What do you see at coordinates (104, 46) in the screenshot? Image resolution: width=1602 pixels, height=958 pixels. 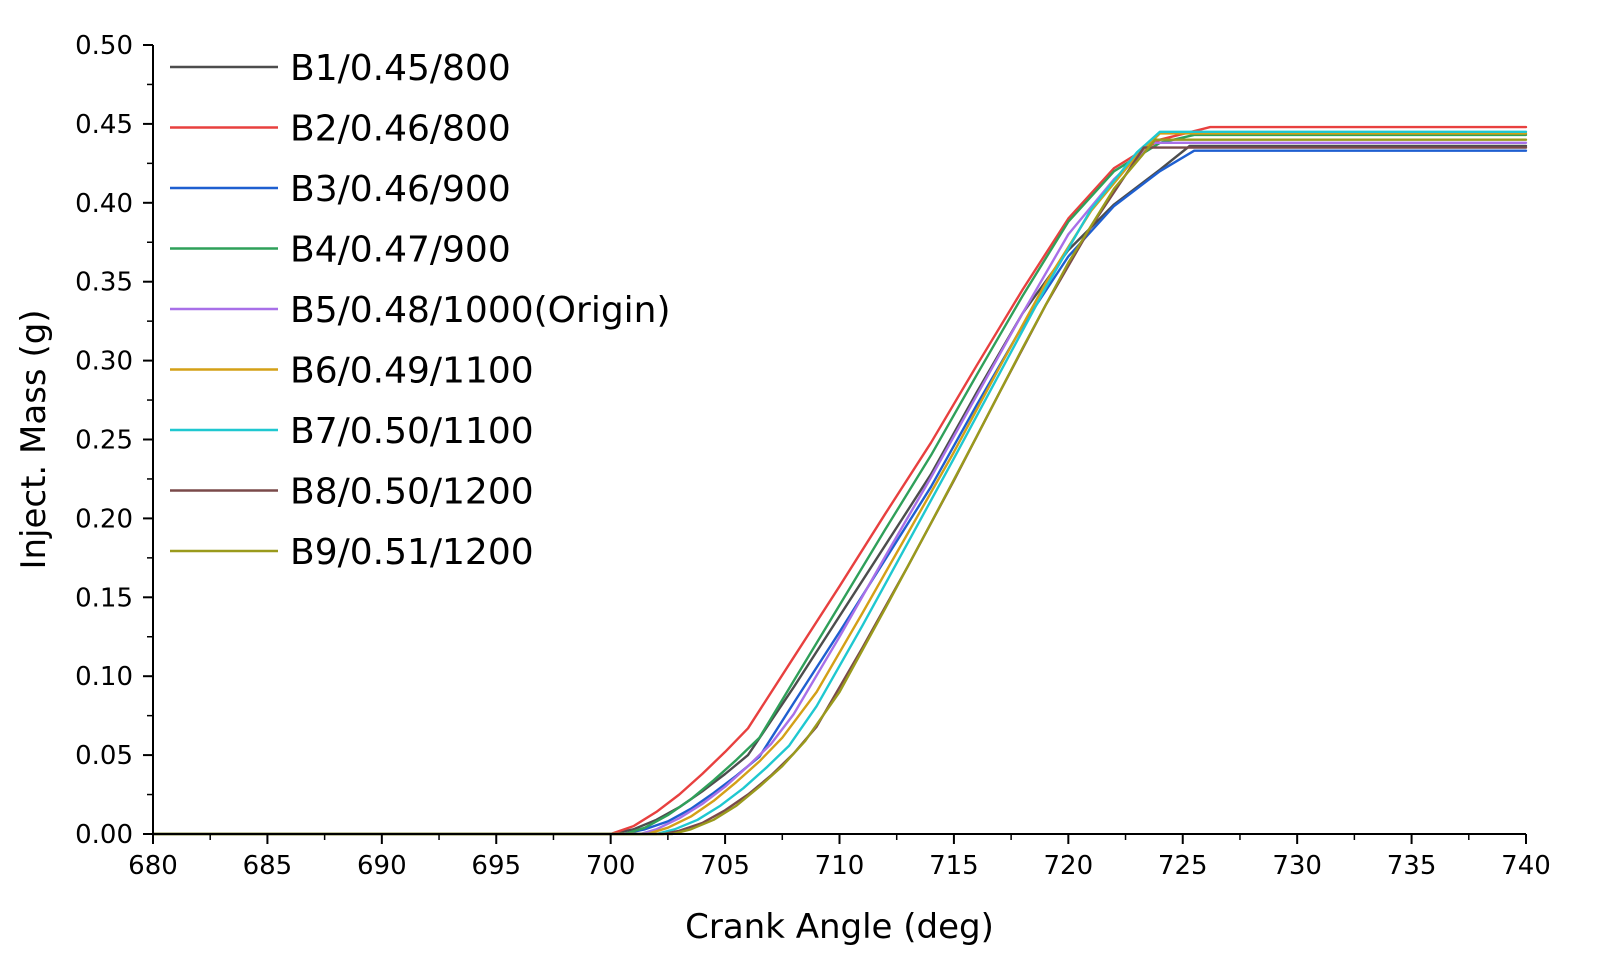 I see `y-tick-label: 0.50` at bounding box center [104, 46].